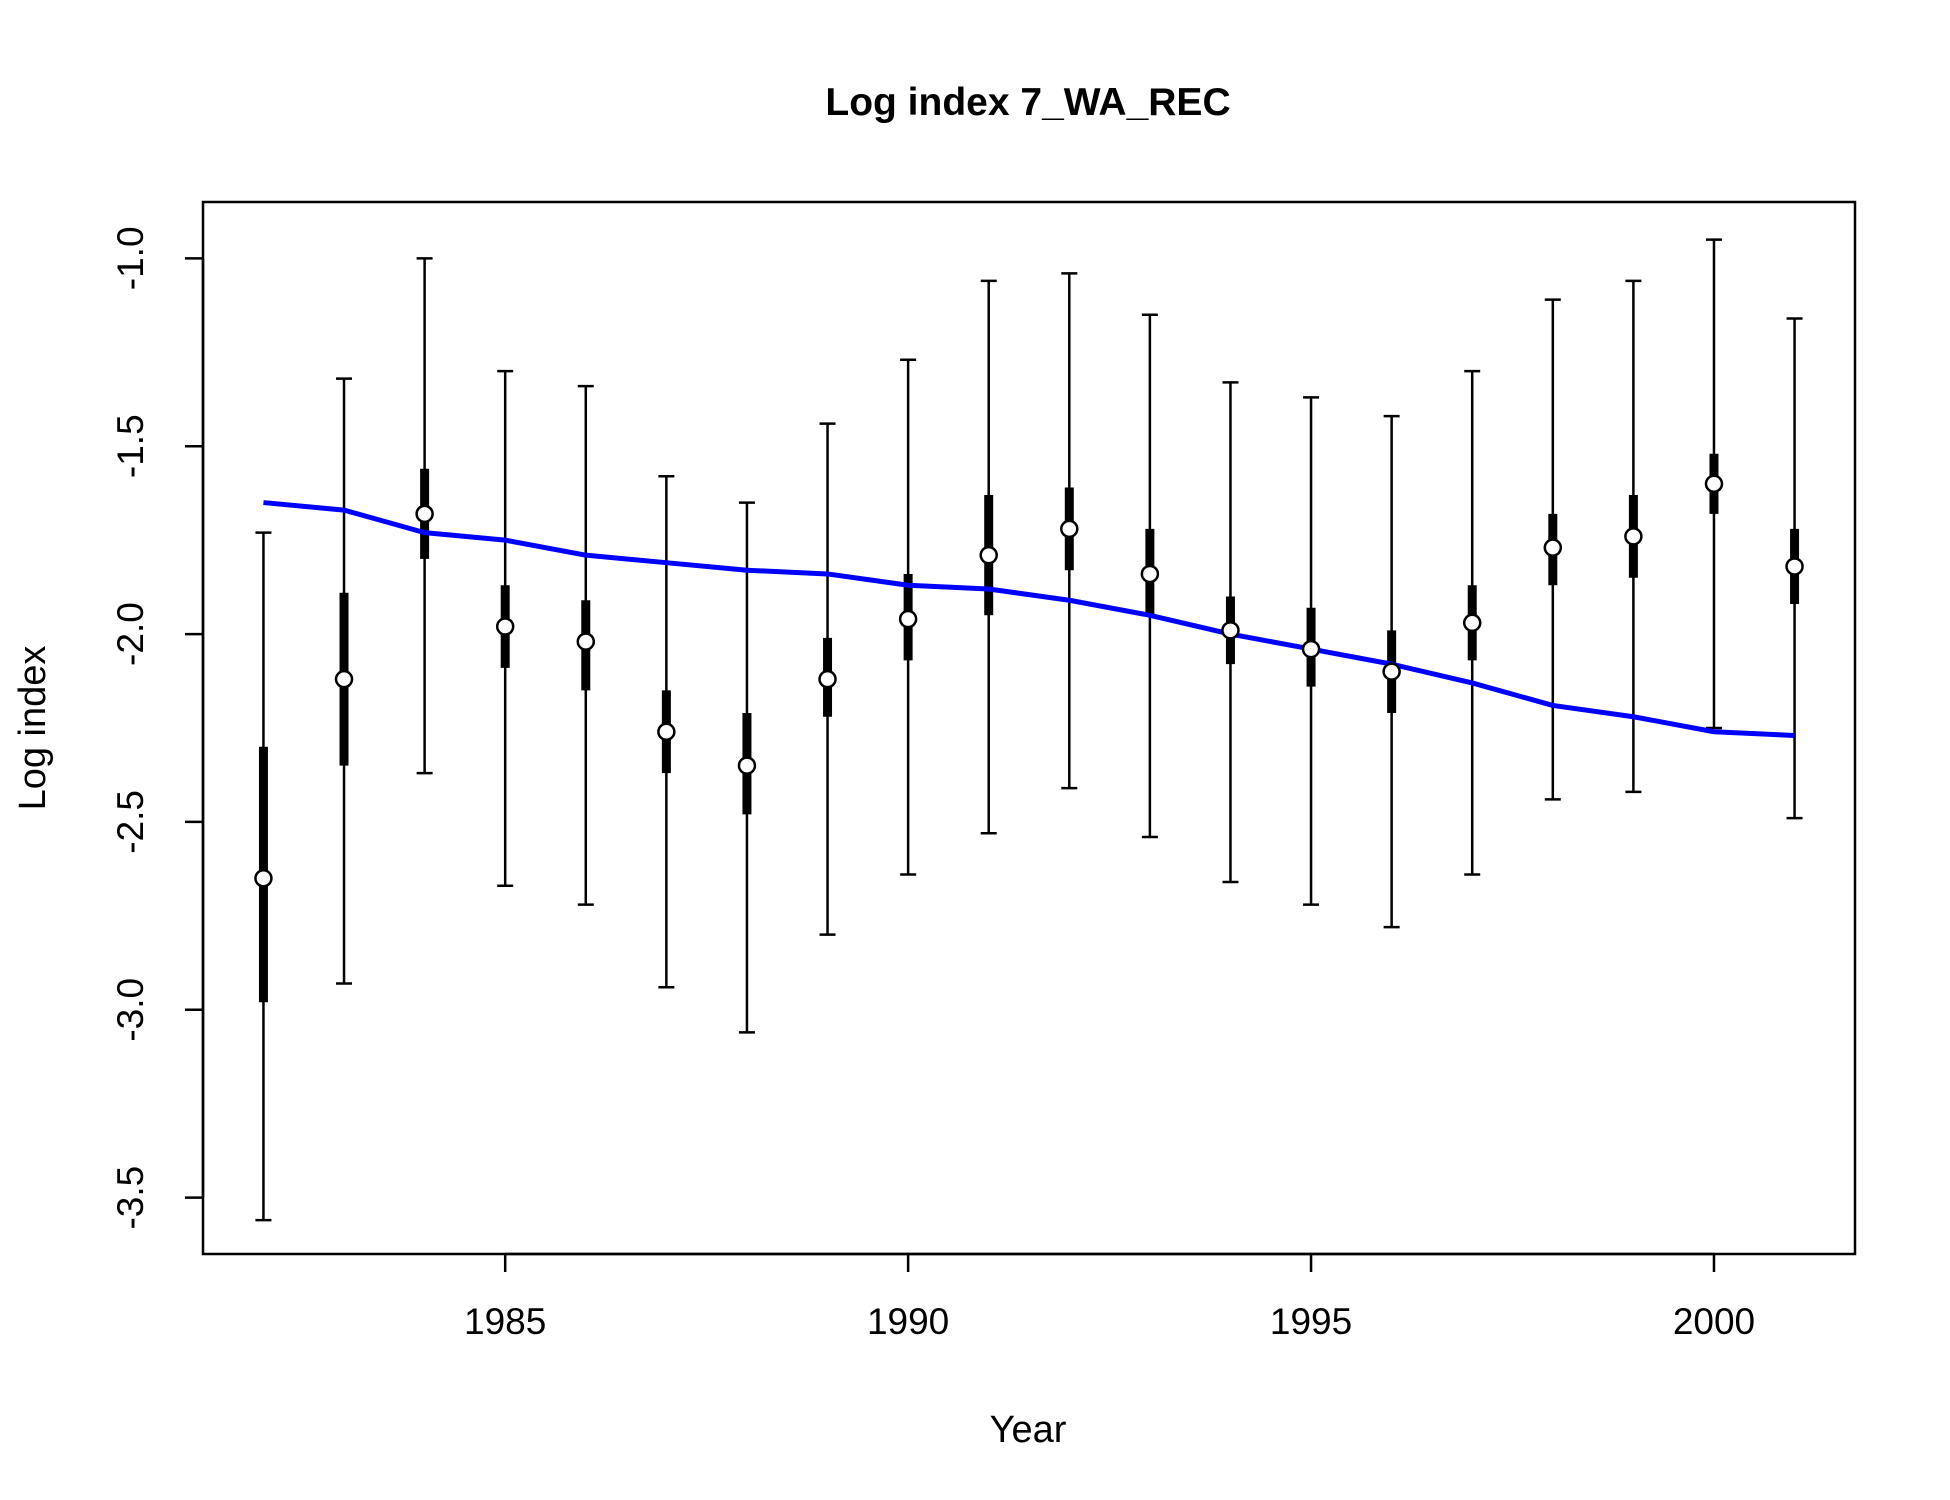 The image size is (1950, 1500). I want to click on y-tick-label: -3.5, so click(130, 1198).